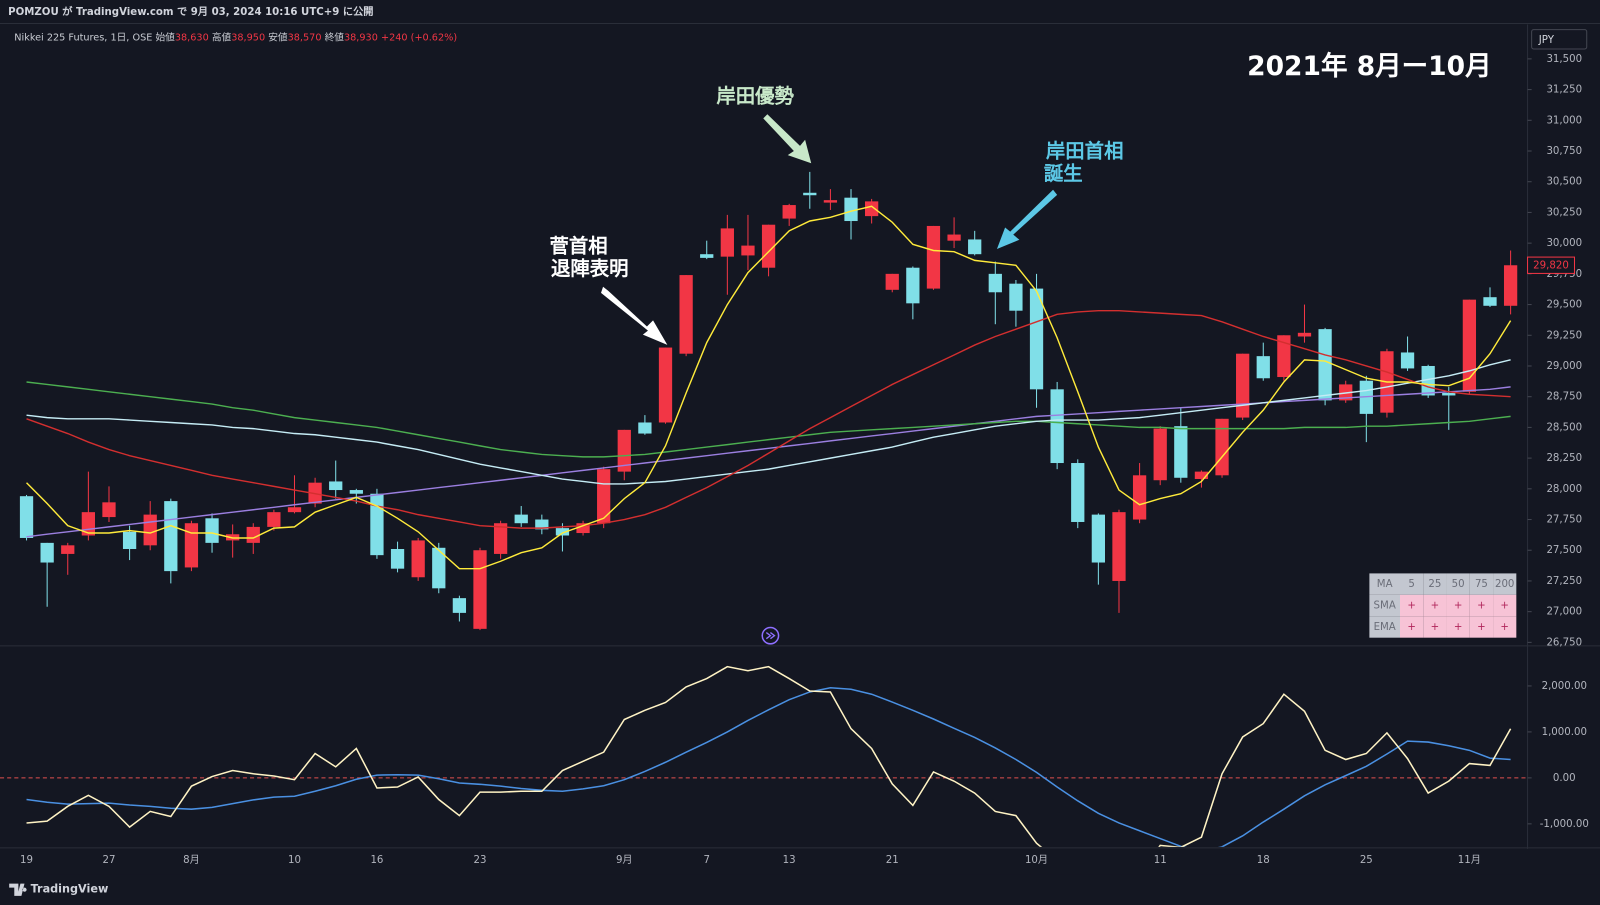  What do you see at coordinates (1564, 397) in the screenshot?
I see `y-tick-label: 28,750` at bounding box center [1564, 397].